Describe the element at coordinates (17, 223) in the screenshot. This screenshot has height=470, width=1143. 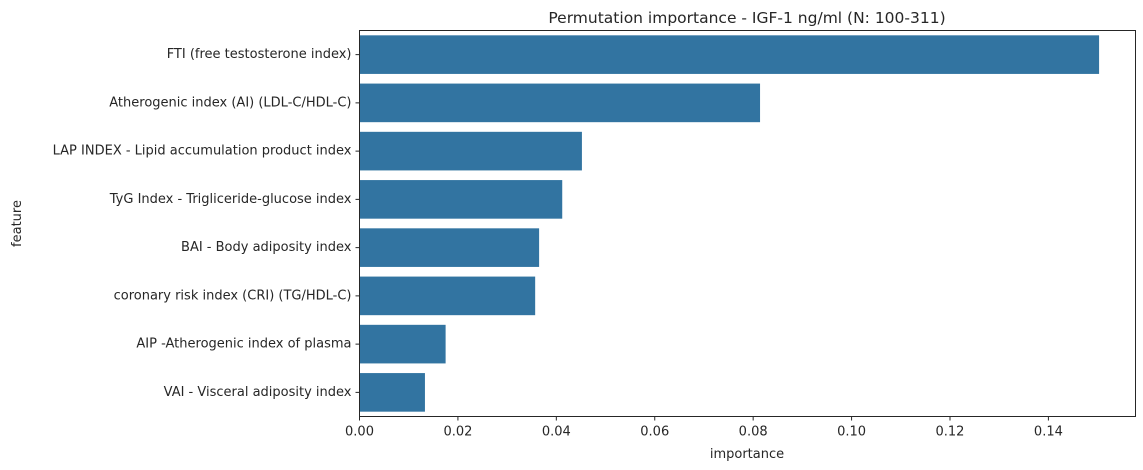
I see `y-axis-label: feature` at that location.